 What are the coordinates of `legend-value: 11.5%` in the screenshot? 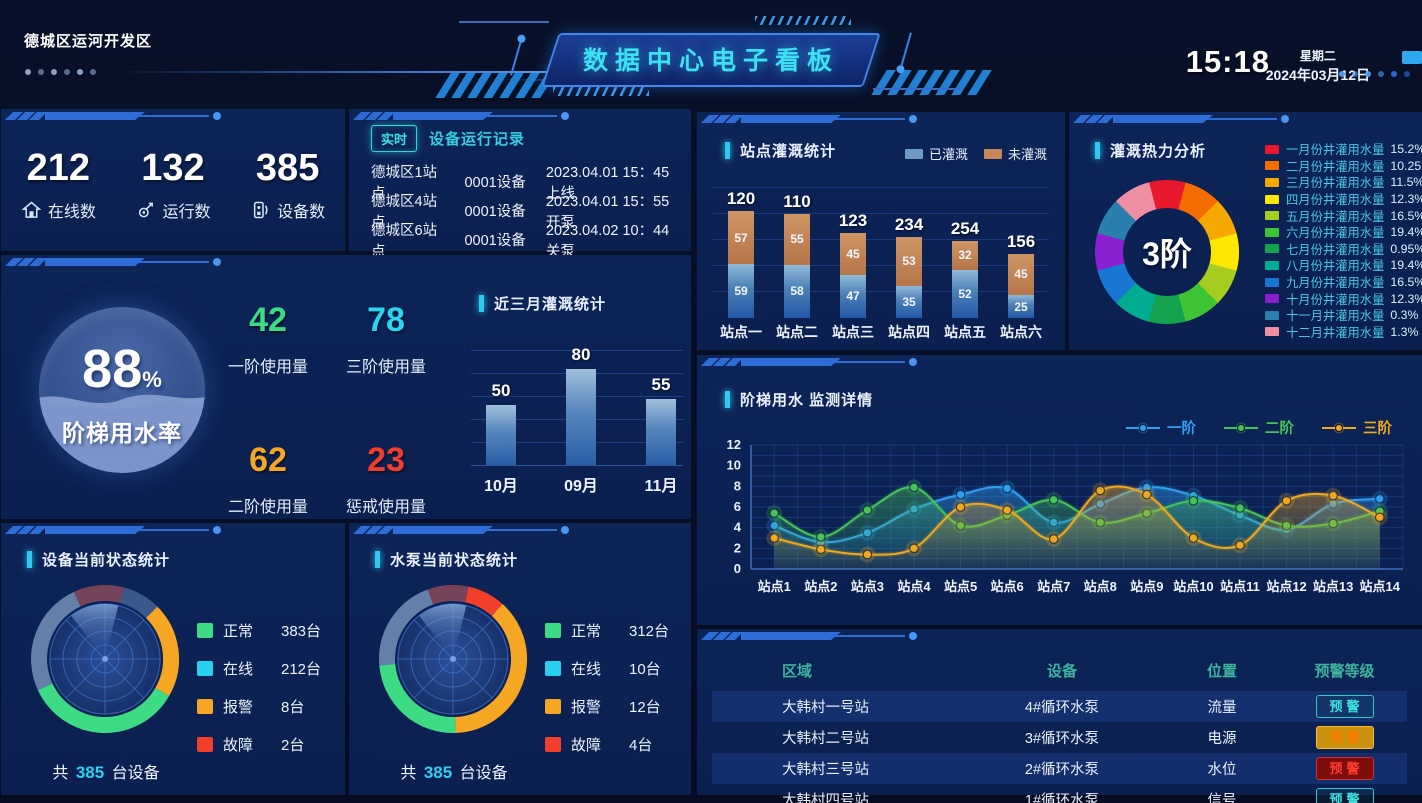 It's located at (1406, 182).